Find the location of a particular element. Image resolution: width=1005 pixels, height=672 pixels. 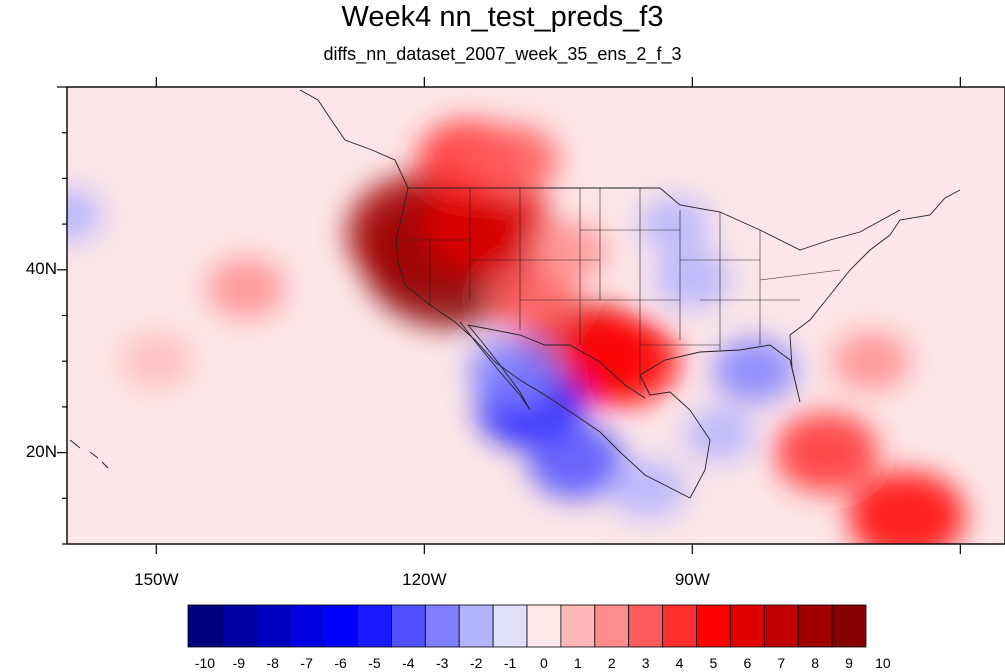

colorbar-tick-label: 6 is located at coordinates (747, 663).